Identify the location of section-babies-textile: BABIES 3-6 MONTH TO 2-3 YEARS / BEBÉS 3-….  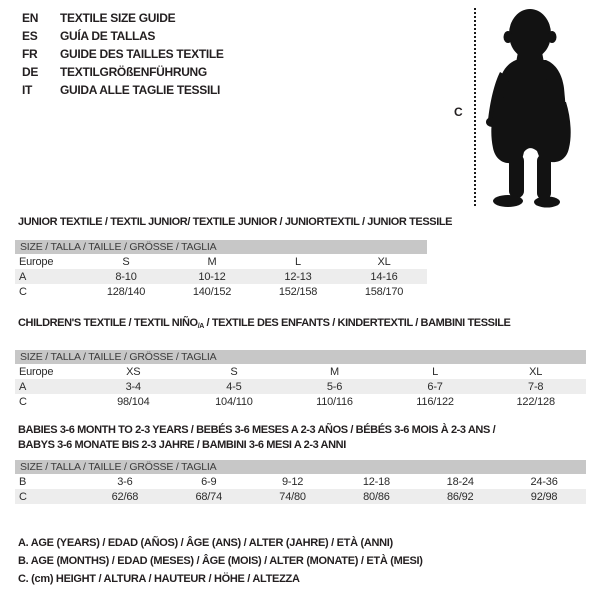
(300, 463).